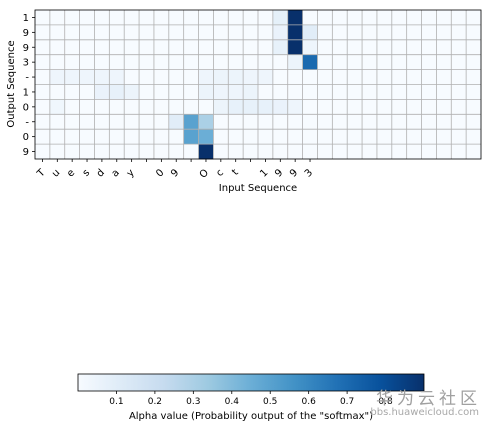  What do you see at coordinates (56, 173) in the screenshot?
I see `x-tick-label: u` at bounding box center [56, 173].